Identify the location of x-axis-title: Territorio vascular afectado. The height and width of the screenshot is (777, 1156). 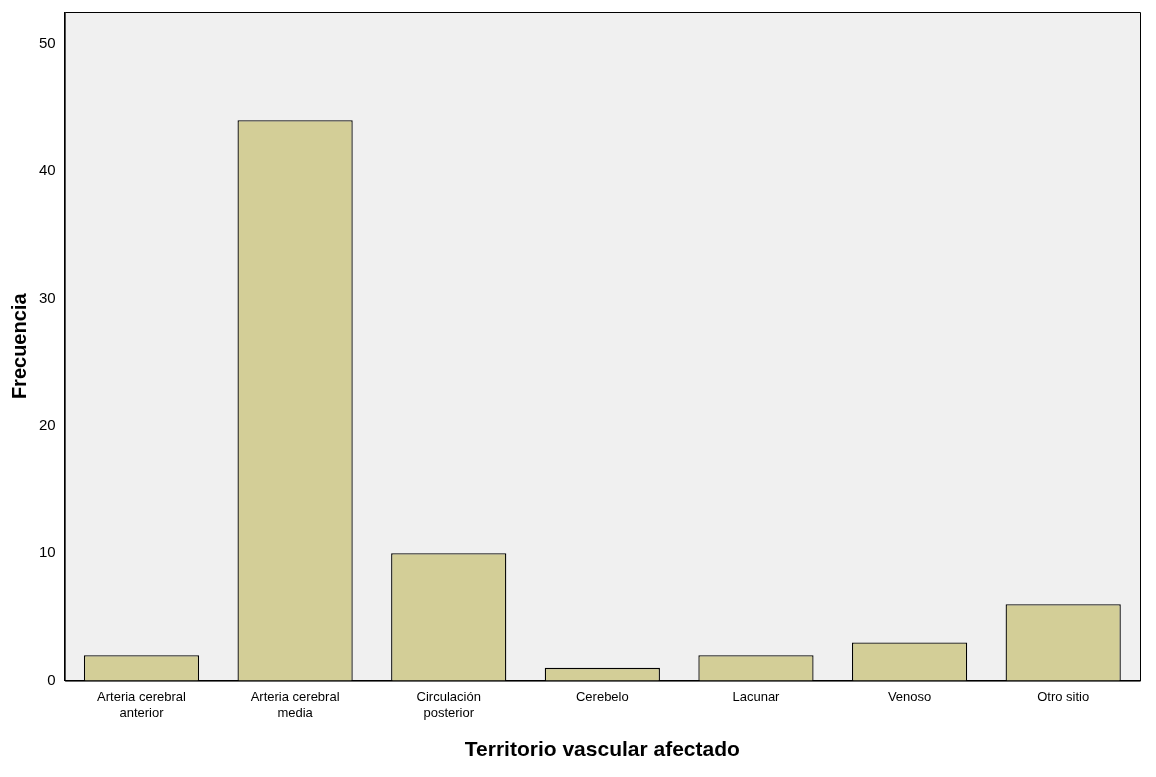
(602, 749).